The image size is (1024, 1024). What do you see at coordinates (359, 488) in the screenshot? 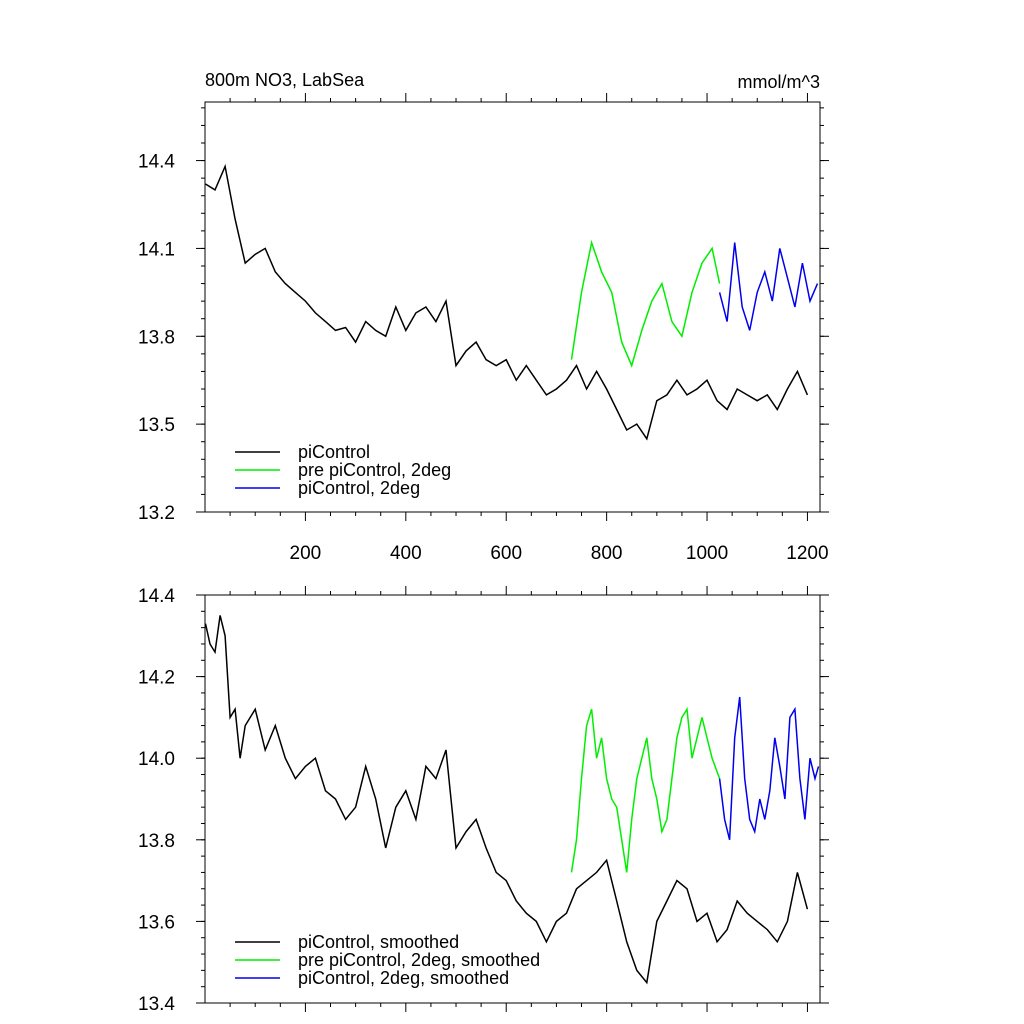
I see `legend-label-2: piControl, 2deg` at bounding box center [359, 488].